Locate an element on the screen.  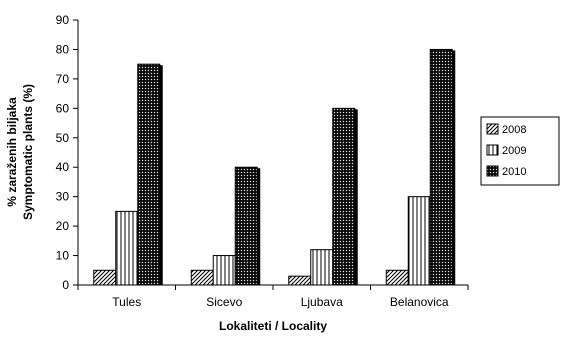
y-tick-label: 60 is located at coordinates (63, 108).